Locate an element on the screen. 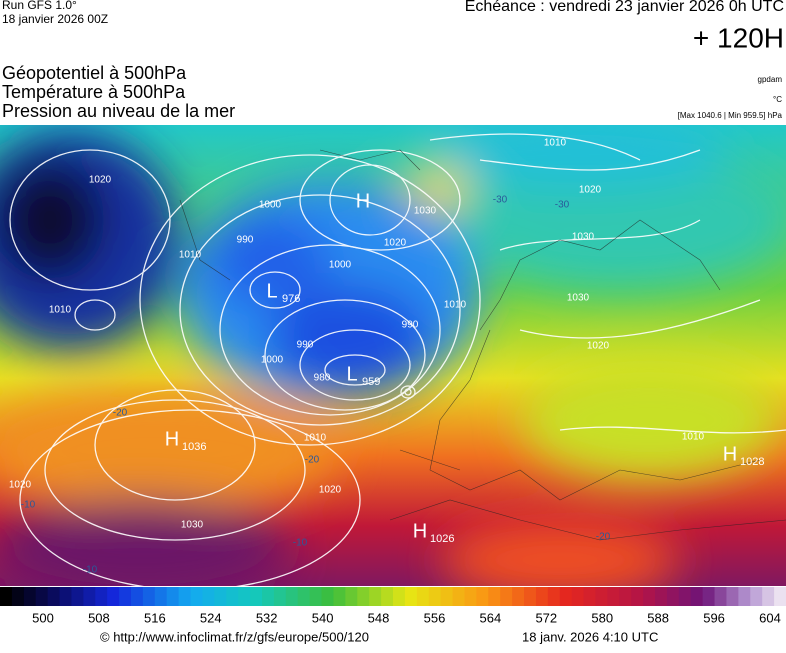 Image resolution: width=786 pixels, height=653 pixels. pressure-value: 1026 is located at coordinates (442, 539).